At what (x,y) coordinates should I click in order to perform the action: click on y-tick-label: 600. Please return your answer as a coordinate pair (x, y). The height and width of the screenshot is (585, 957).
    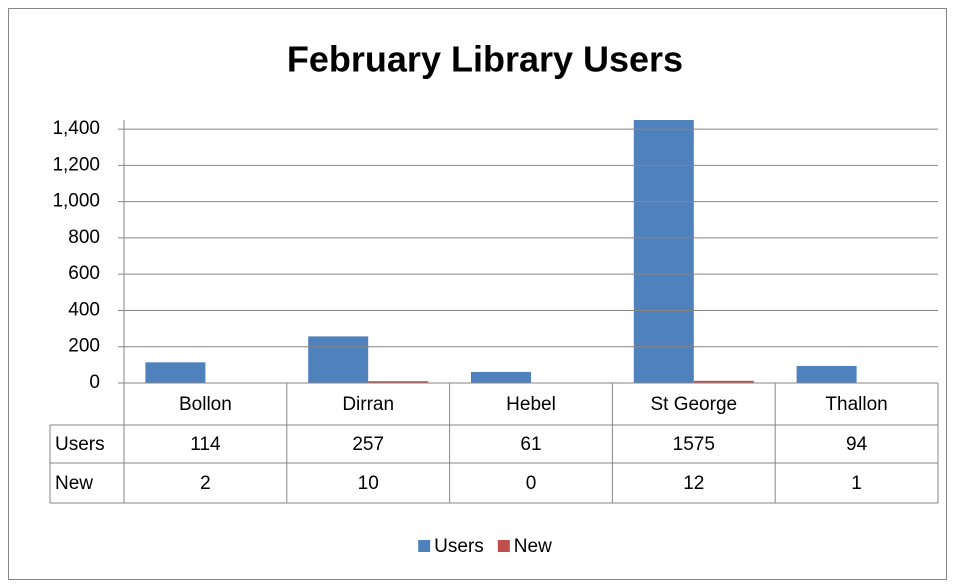
    Looking at the image, I should click on (84, 273).